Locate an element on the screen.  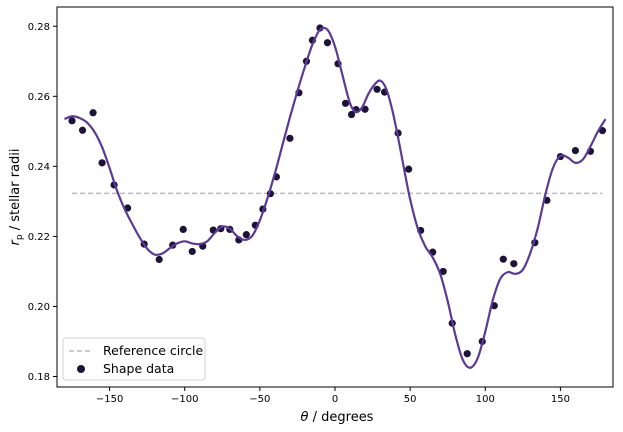
legend-frame is located at coordinates (134, 359).